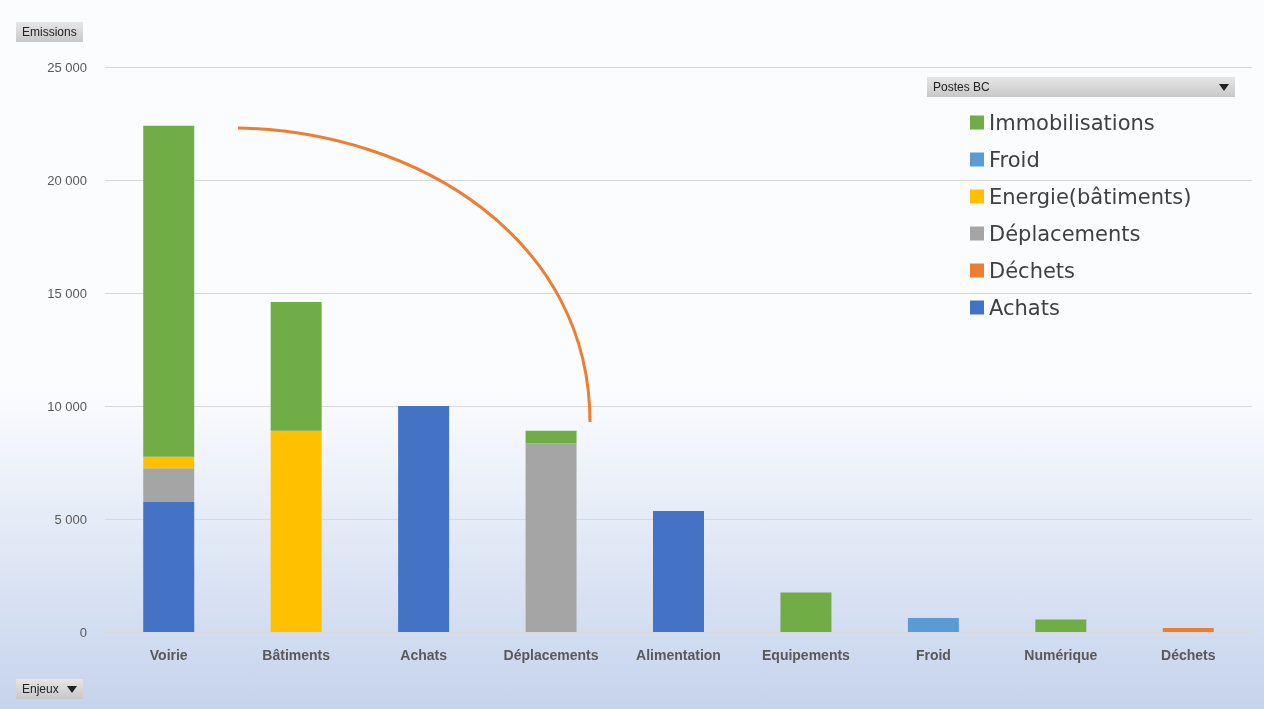 The width and height of the screenshot is (1264, 709). I want to click on y-tick-label: 20 000, so click(67, 180).